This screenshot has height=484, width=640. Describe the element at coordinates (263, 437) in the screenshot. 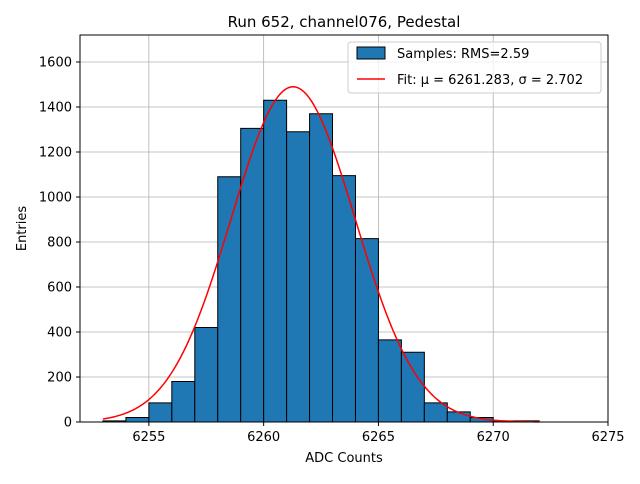

I see `x-tick-label: 6260` at that location.